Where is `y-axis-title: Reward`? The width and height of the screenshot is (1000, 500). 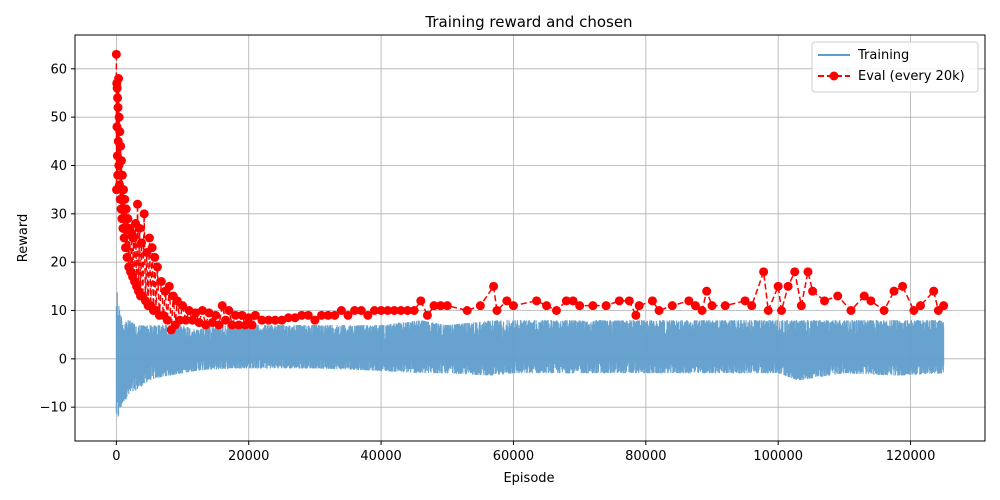 y-axis-title: Reward is located at coordinates (23, 238).